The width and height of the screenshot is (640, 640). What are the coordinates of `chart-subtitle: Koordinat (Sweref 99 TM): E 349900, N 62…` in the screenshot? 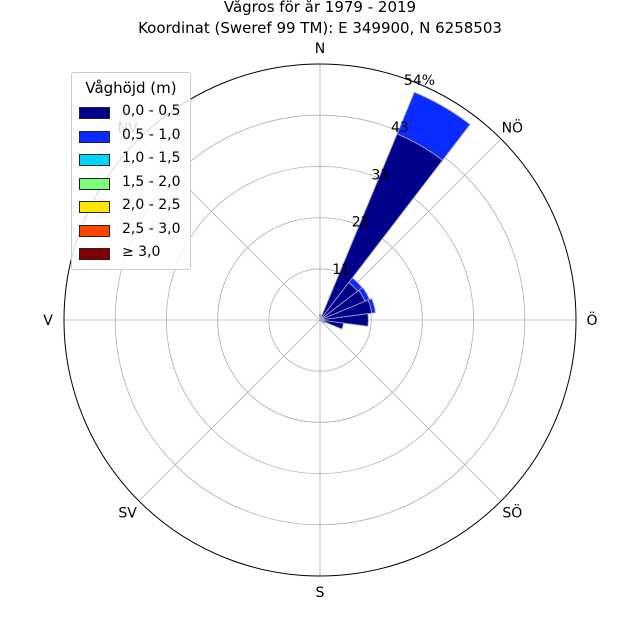 It's located at (320, 28).